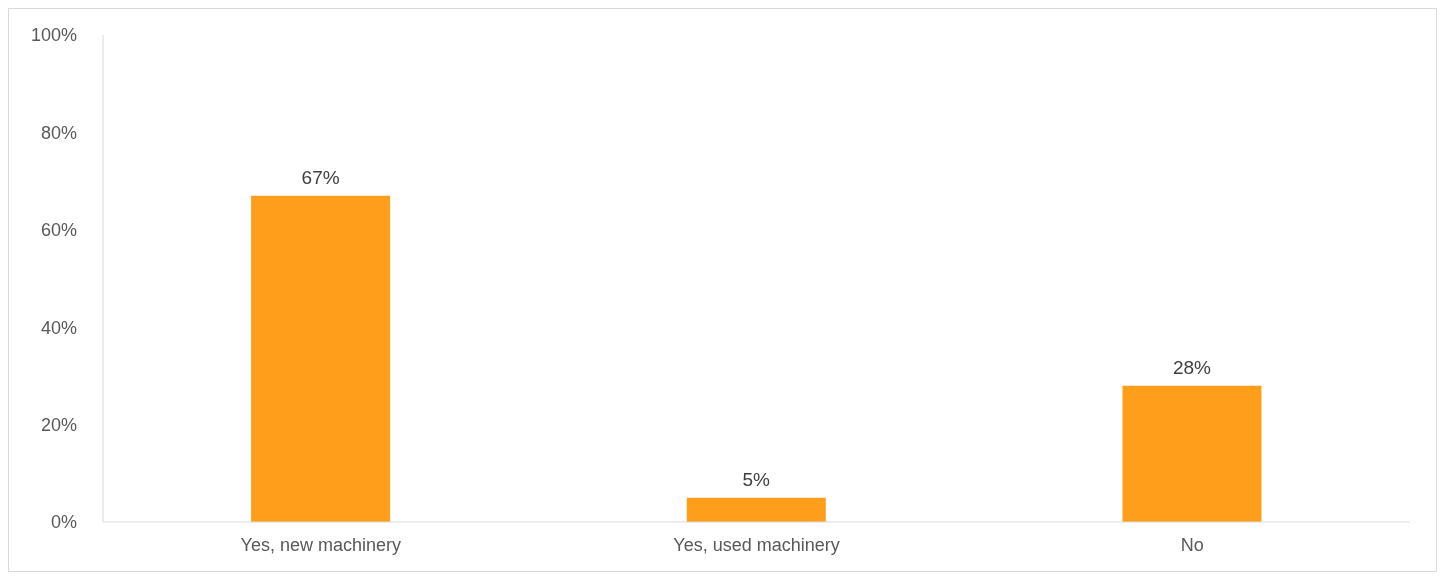 This screenshot has height=580, width=1445. Describe the element at coordinates (58, 230) in the screenshot. I see `y-tick-label: 60%` at that location.